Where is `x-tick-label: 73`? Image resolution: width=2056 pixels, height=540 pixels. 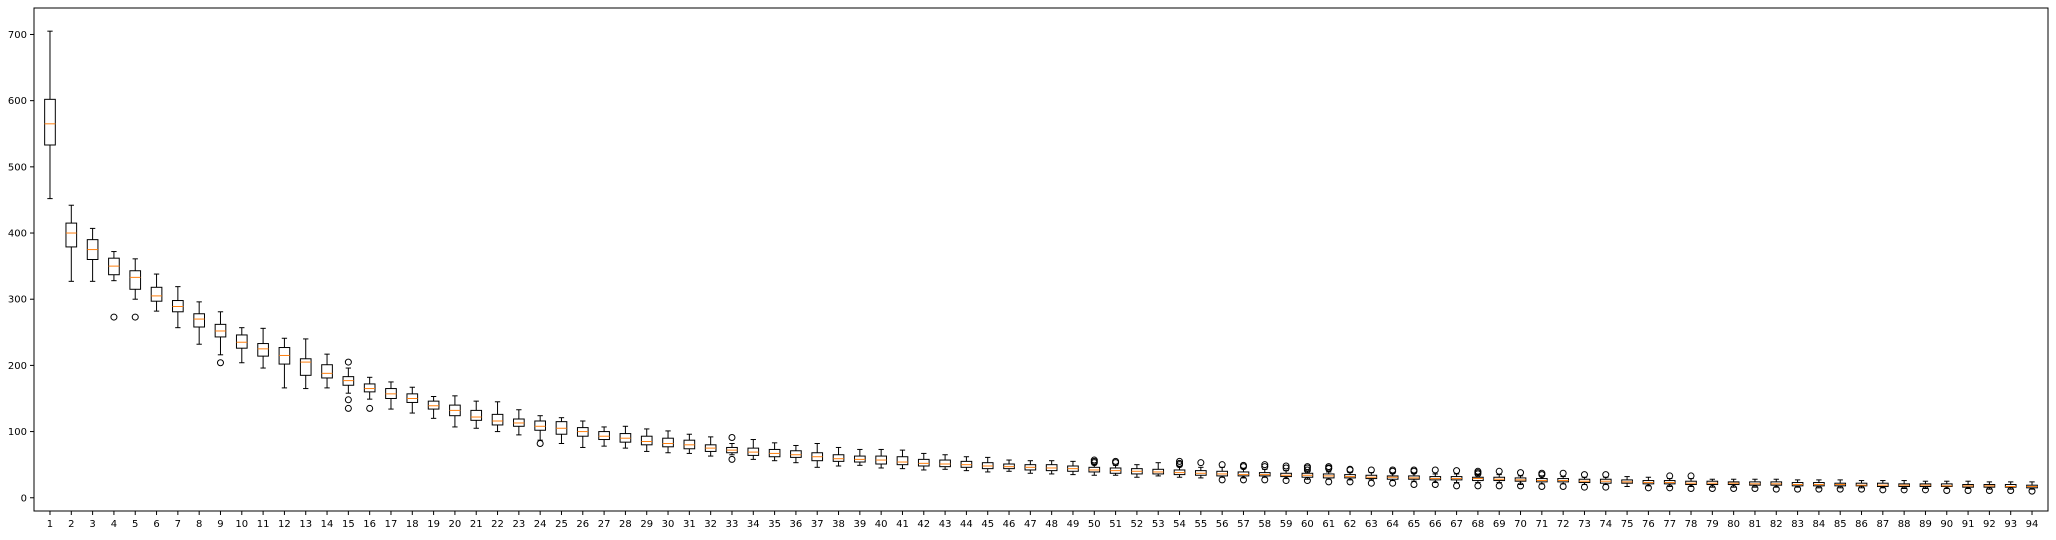
x-tick-label: 73 is located at coordinates (1584, 524).